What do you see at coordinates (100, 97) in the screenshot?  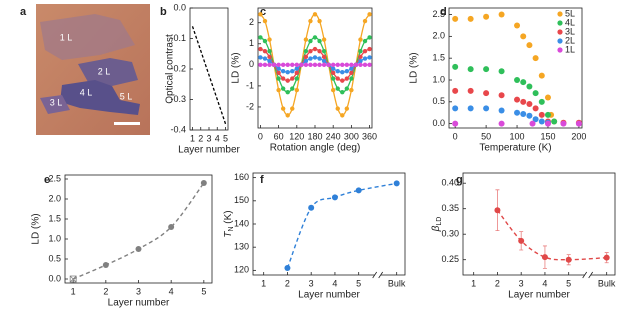 I see `flake-4l` at bounding box center [100, 97].